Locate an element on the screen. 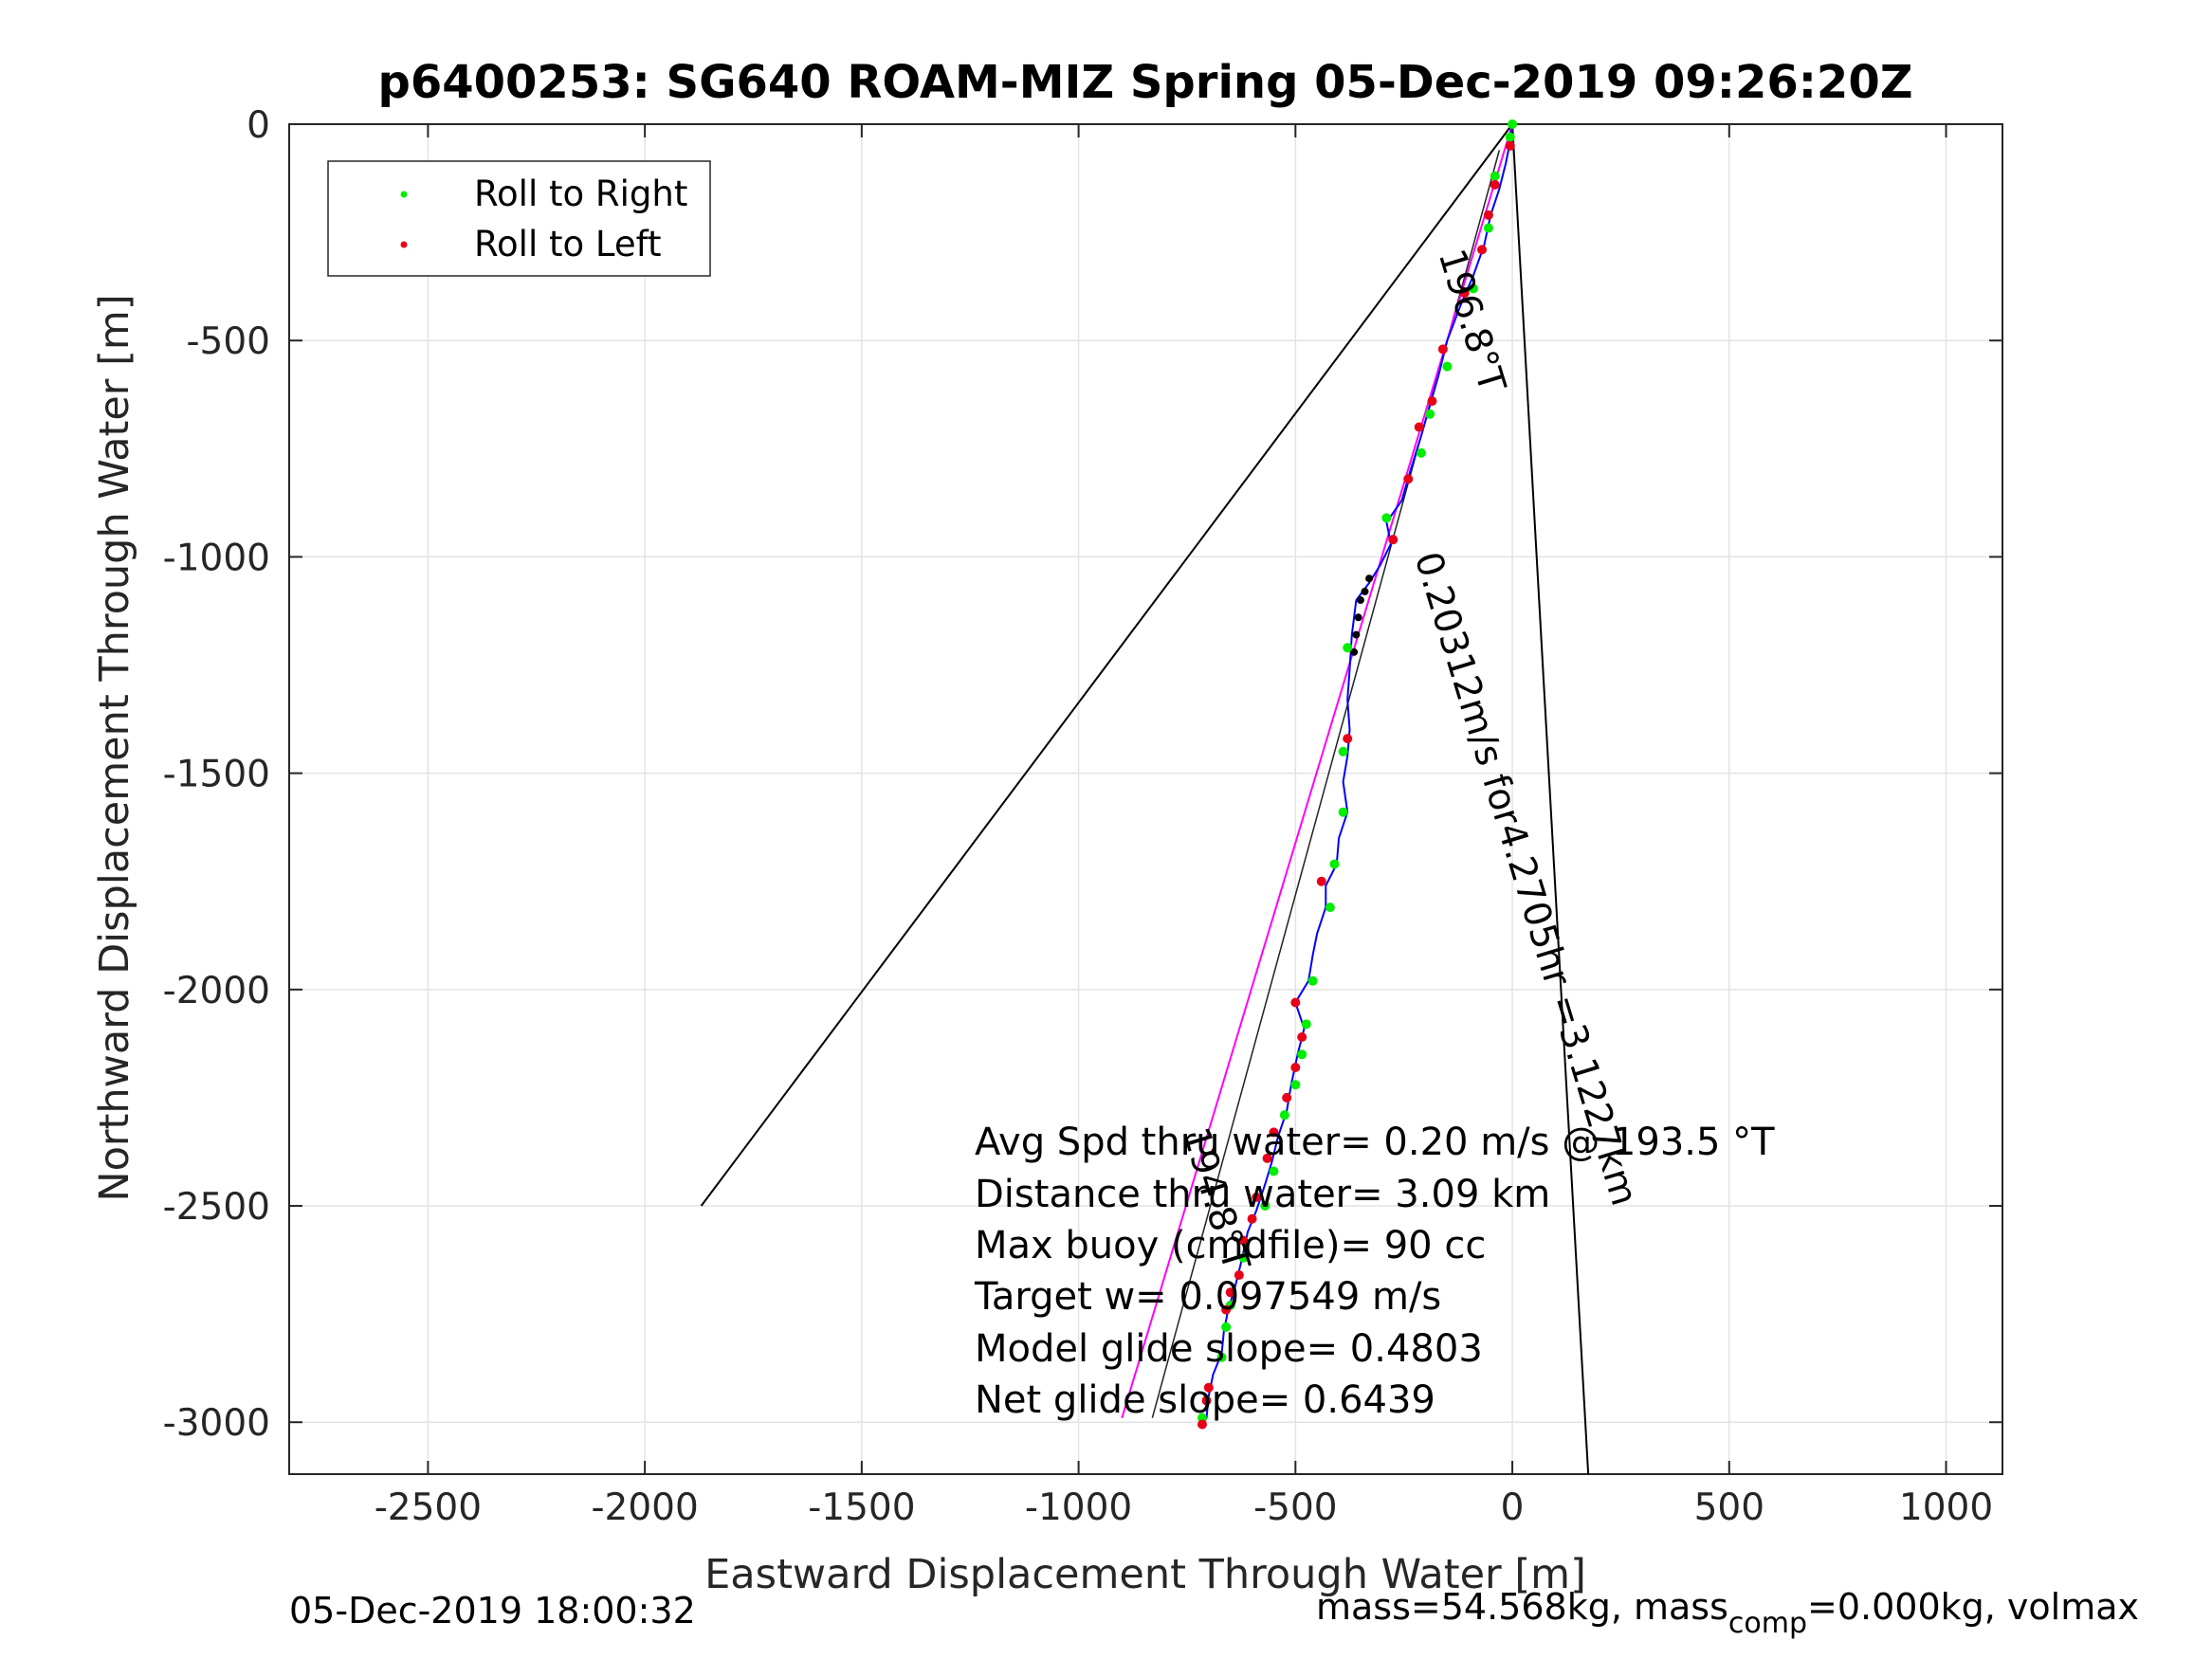 Image resolution: width=2212 pixels, height=1659 pixels. footer-mass-suffix: =0.000kg, volmax is located at coordinates (1973, 1607).